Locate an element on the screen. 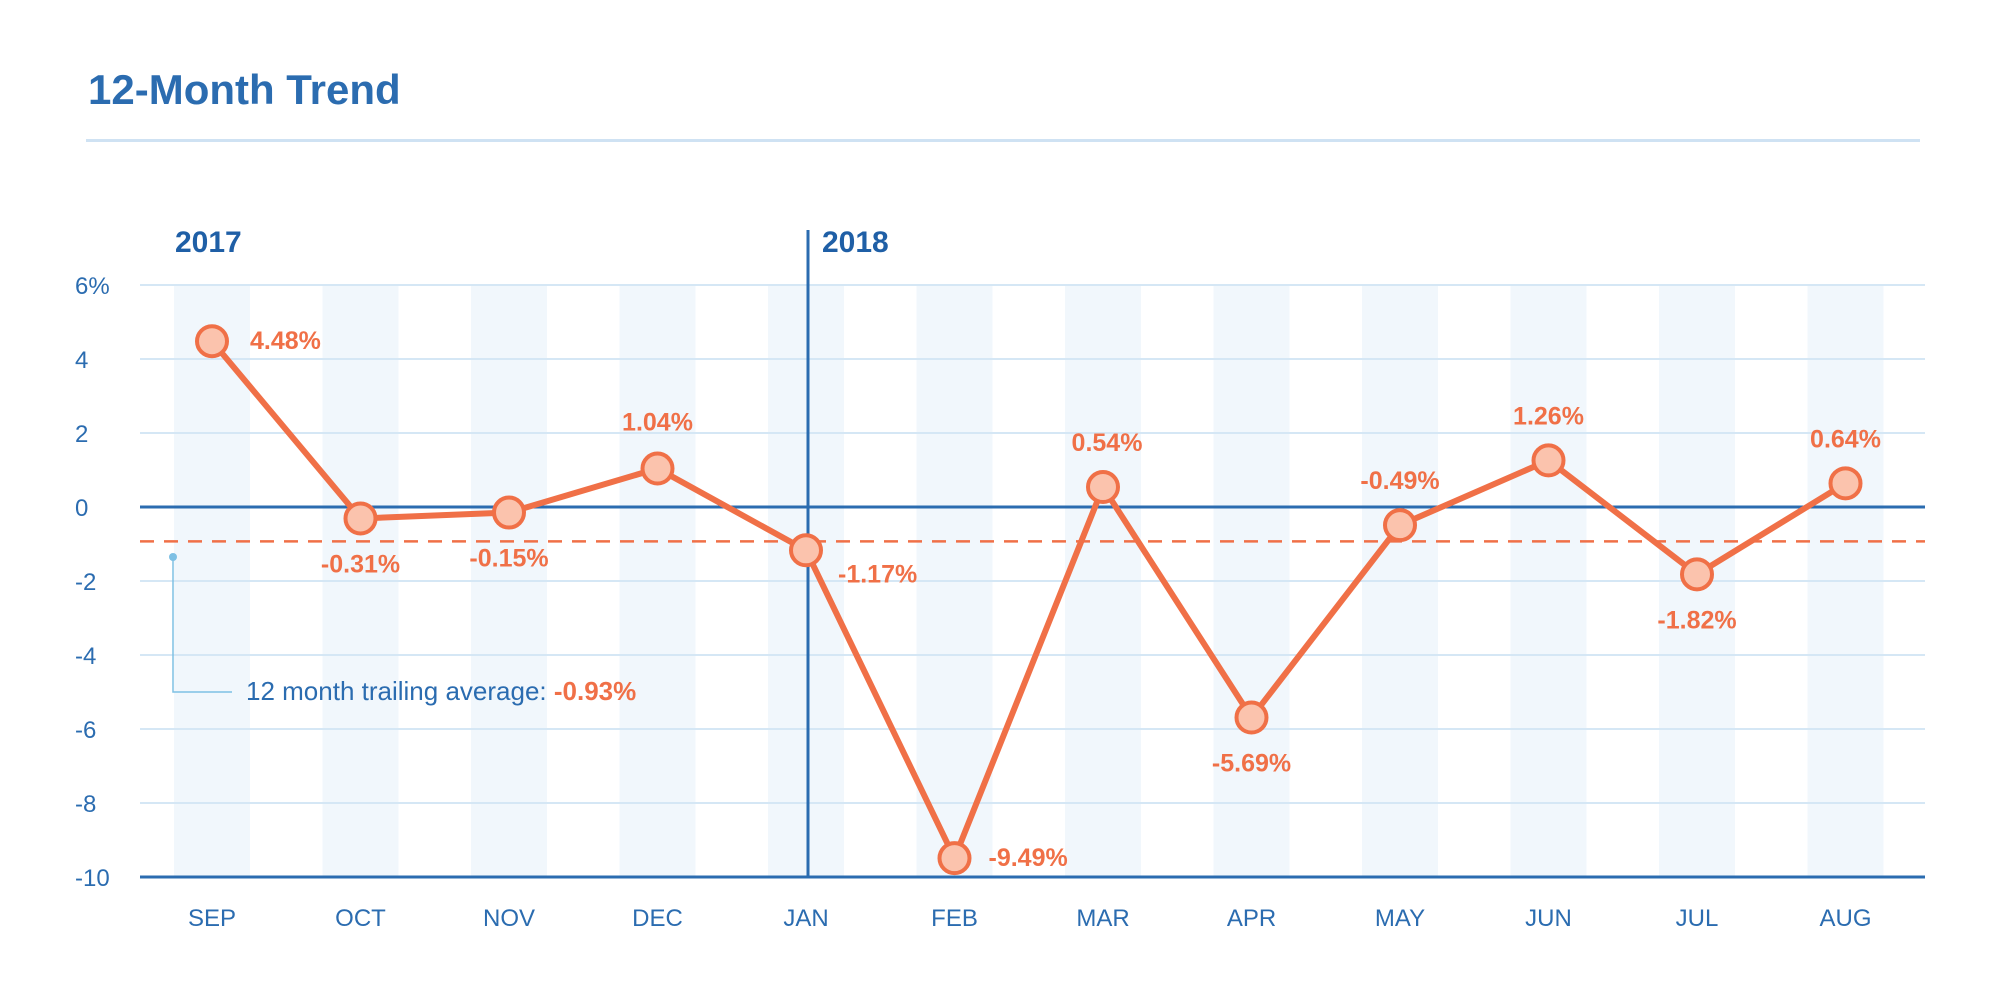 This screenshot has height=1004, width=2000. y-tick-label: -2 is located at coordinates (85, 582).